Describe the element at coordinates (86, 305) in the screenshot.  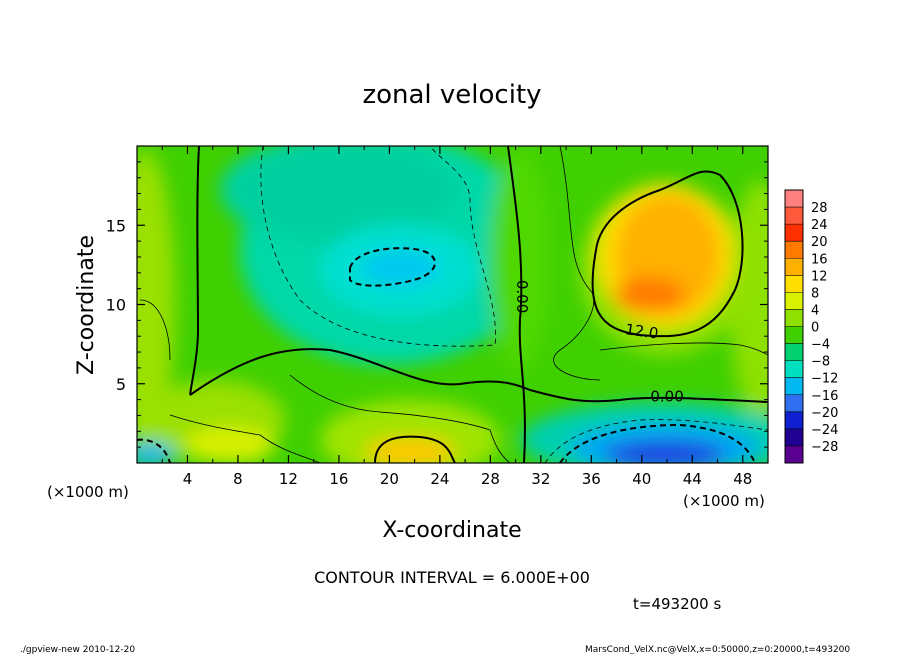
I see `z-axis-label: Z-coordinate` at that location.